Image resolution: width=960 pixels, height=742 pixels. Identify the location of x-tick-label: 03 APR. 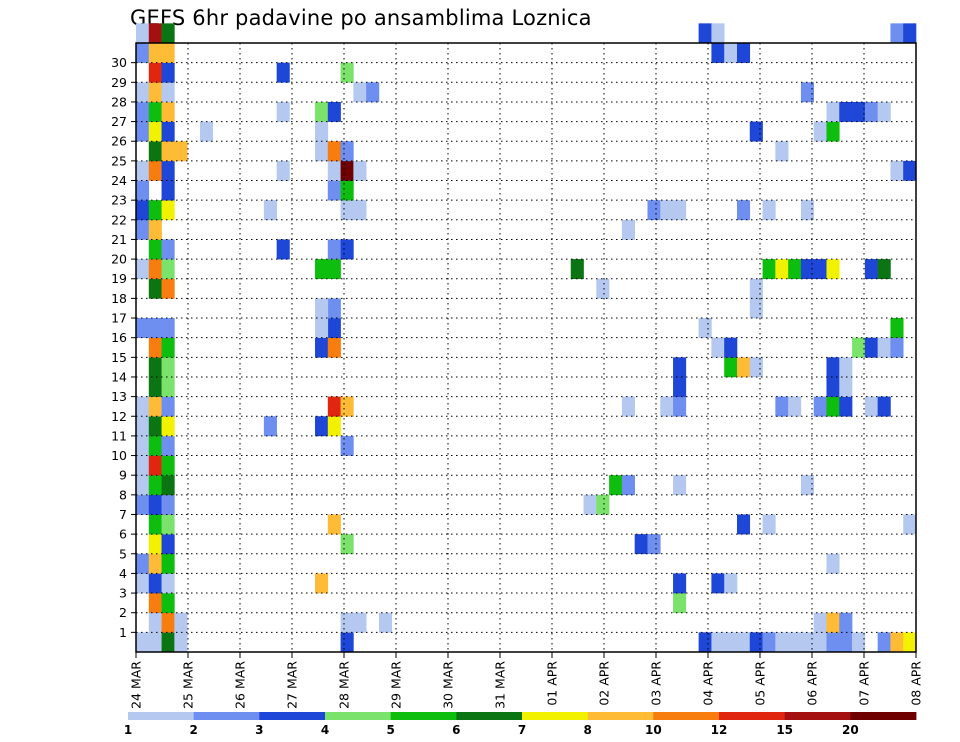
(656, 683).